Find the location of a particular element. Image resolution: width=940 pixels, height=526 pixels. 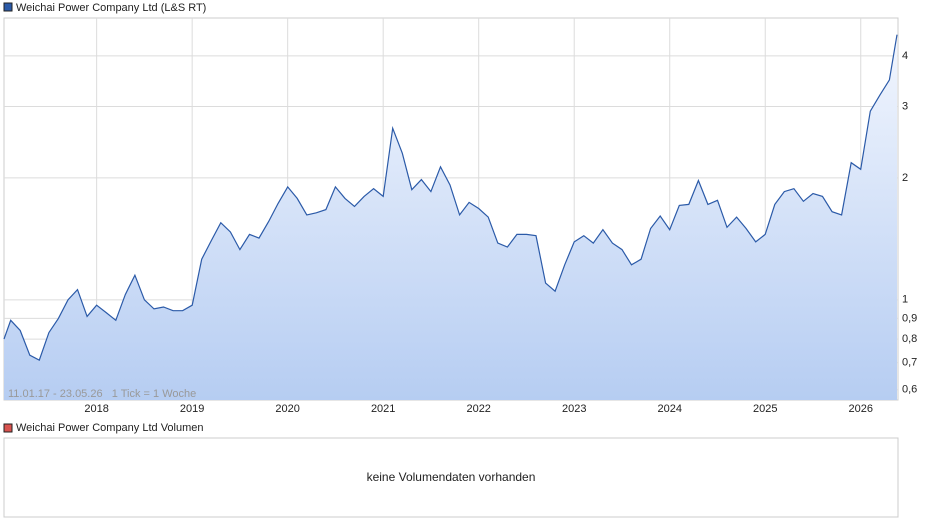

volume-title: Weichai Power Company Ltd Volumen is located at coordinates (110, 428).